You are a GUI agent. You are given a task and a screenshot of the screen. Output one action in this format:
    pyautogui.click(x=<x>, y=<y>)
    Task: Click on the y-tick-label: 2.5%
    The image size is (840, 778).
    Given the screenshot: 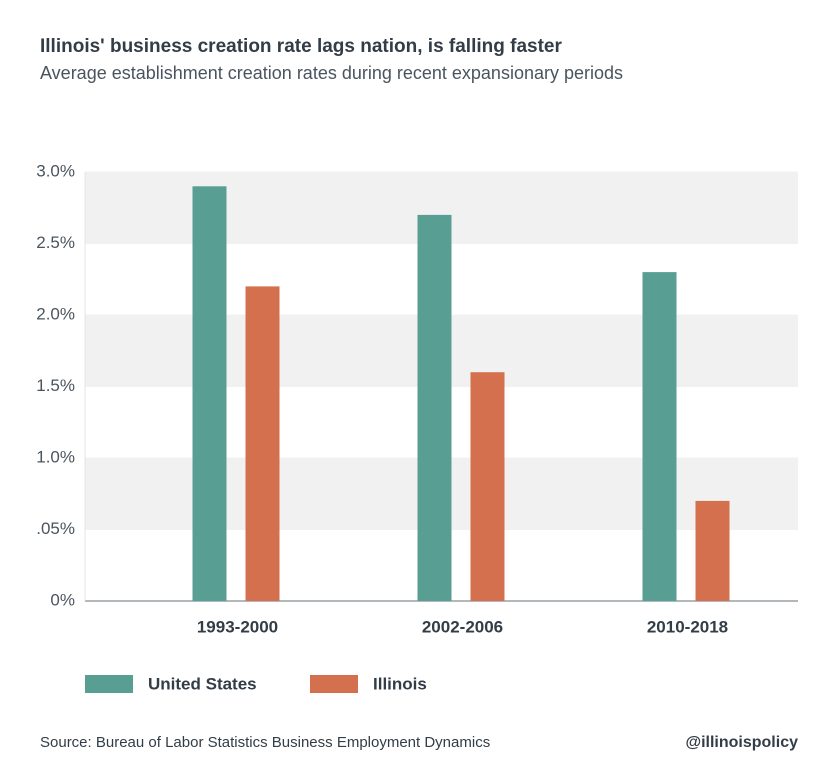 What is the action you would take?
    pyautogui.click(x=55, y=242)
    